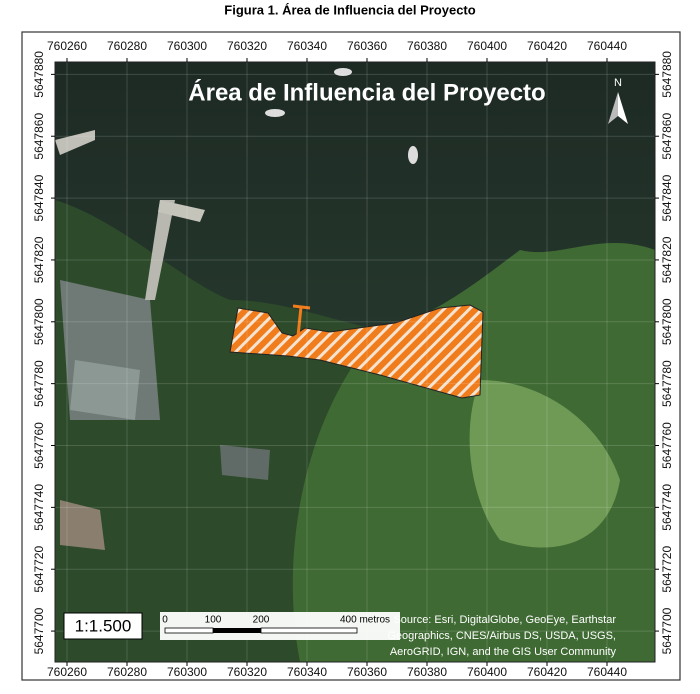  I want to click on scale-box, so click(103, 626).